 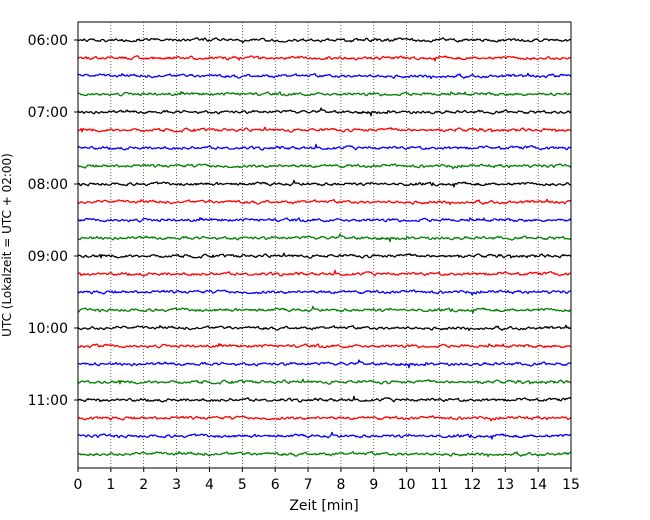 I want to click on y-tick-label: 09:00, so click(x=48, y=257).